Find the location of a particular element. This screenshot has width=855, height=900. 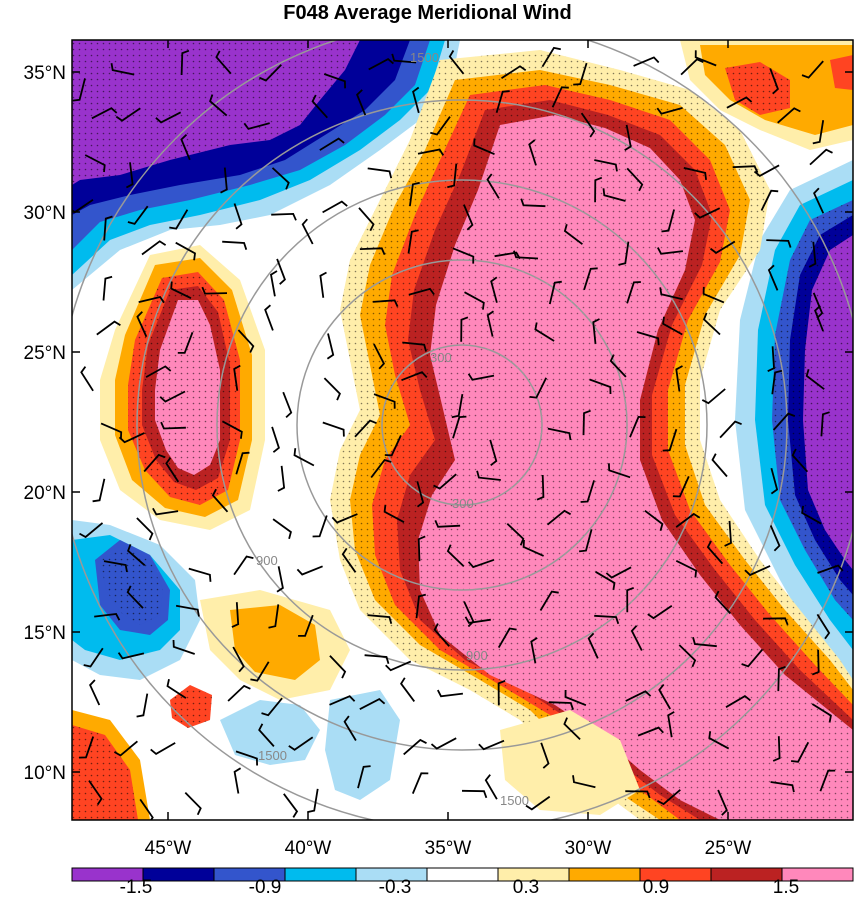

negative-wind-region-east is located at coordinates (794, 430).